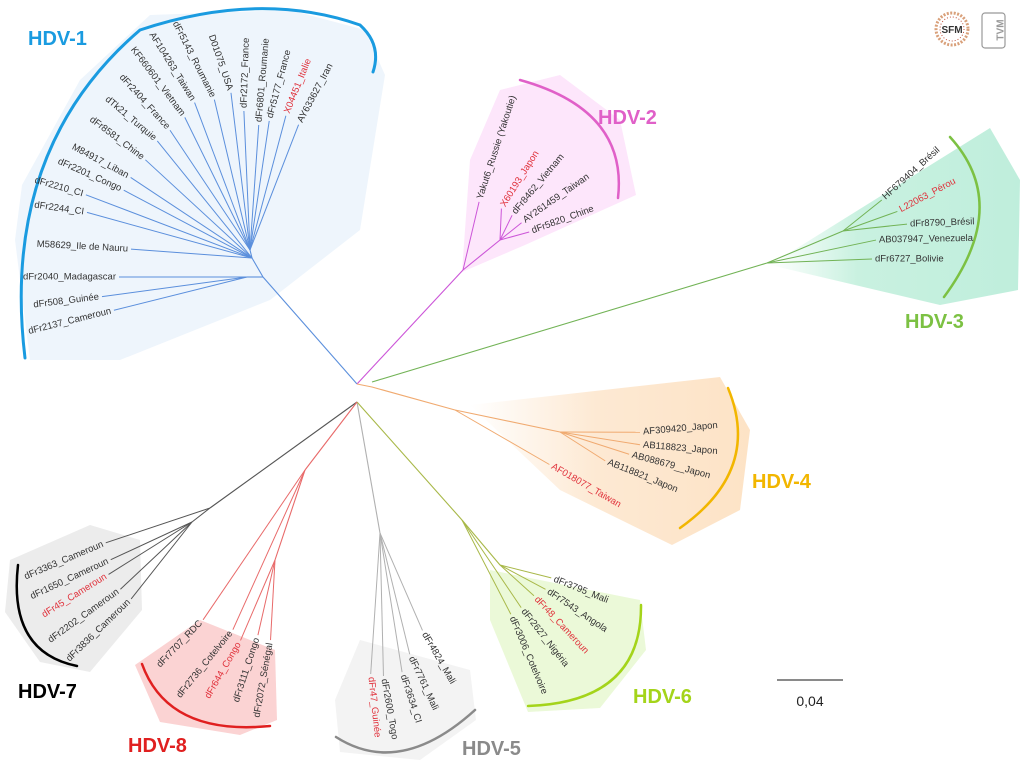 The height and width of the screenshot is (778, 1024). I want to click on hdv-6-internal-branch, so click(481, 542).